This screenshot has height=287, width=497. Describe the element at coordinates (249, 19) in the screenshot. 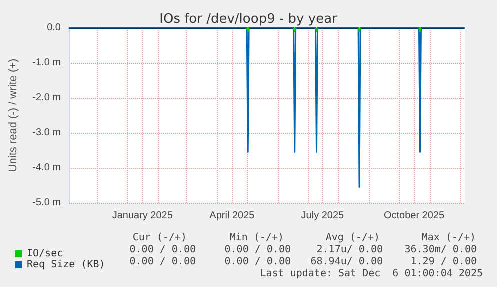

I see `chart-title: IOs for /dev/loop9 - by year` at that location.